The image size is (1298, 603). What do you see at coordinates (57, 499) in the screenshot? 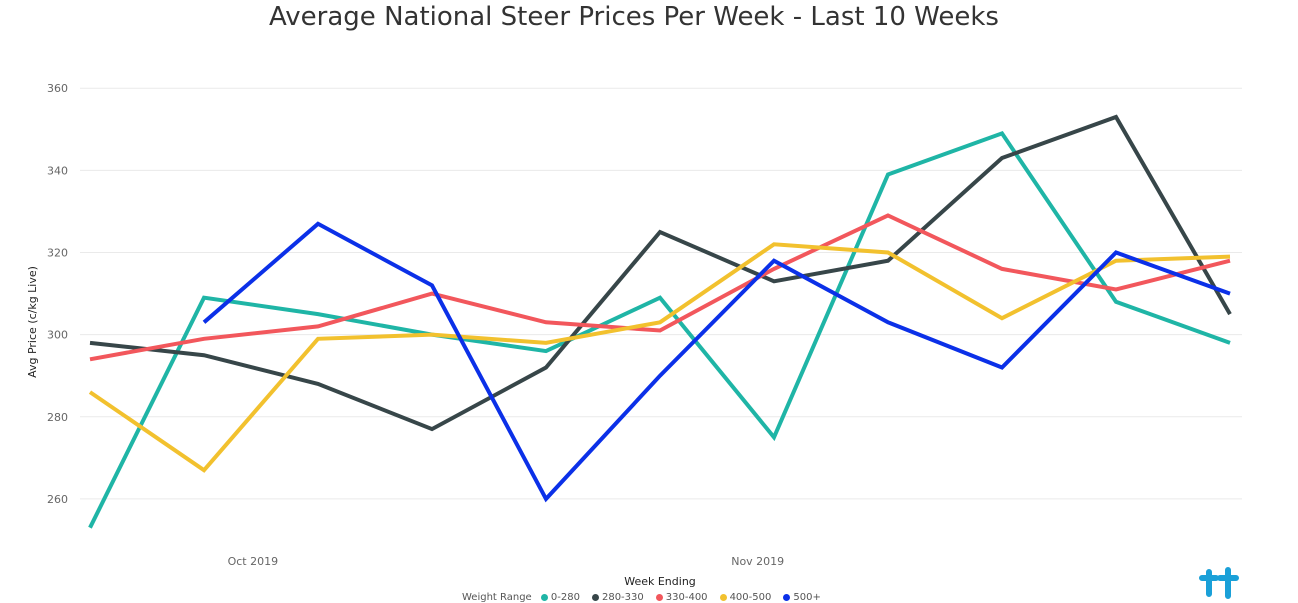
I see `y-tick-label: 260` at bounding box center [57, 499].